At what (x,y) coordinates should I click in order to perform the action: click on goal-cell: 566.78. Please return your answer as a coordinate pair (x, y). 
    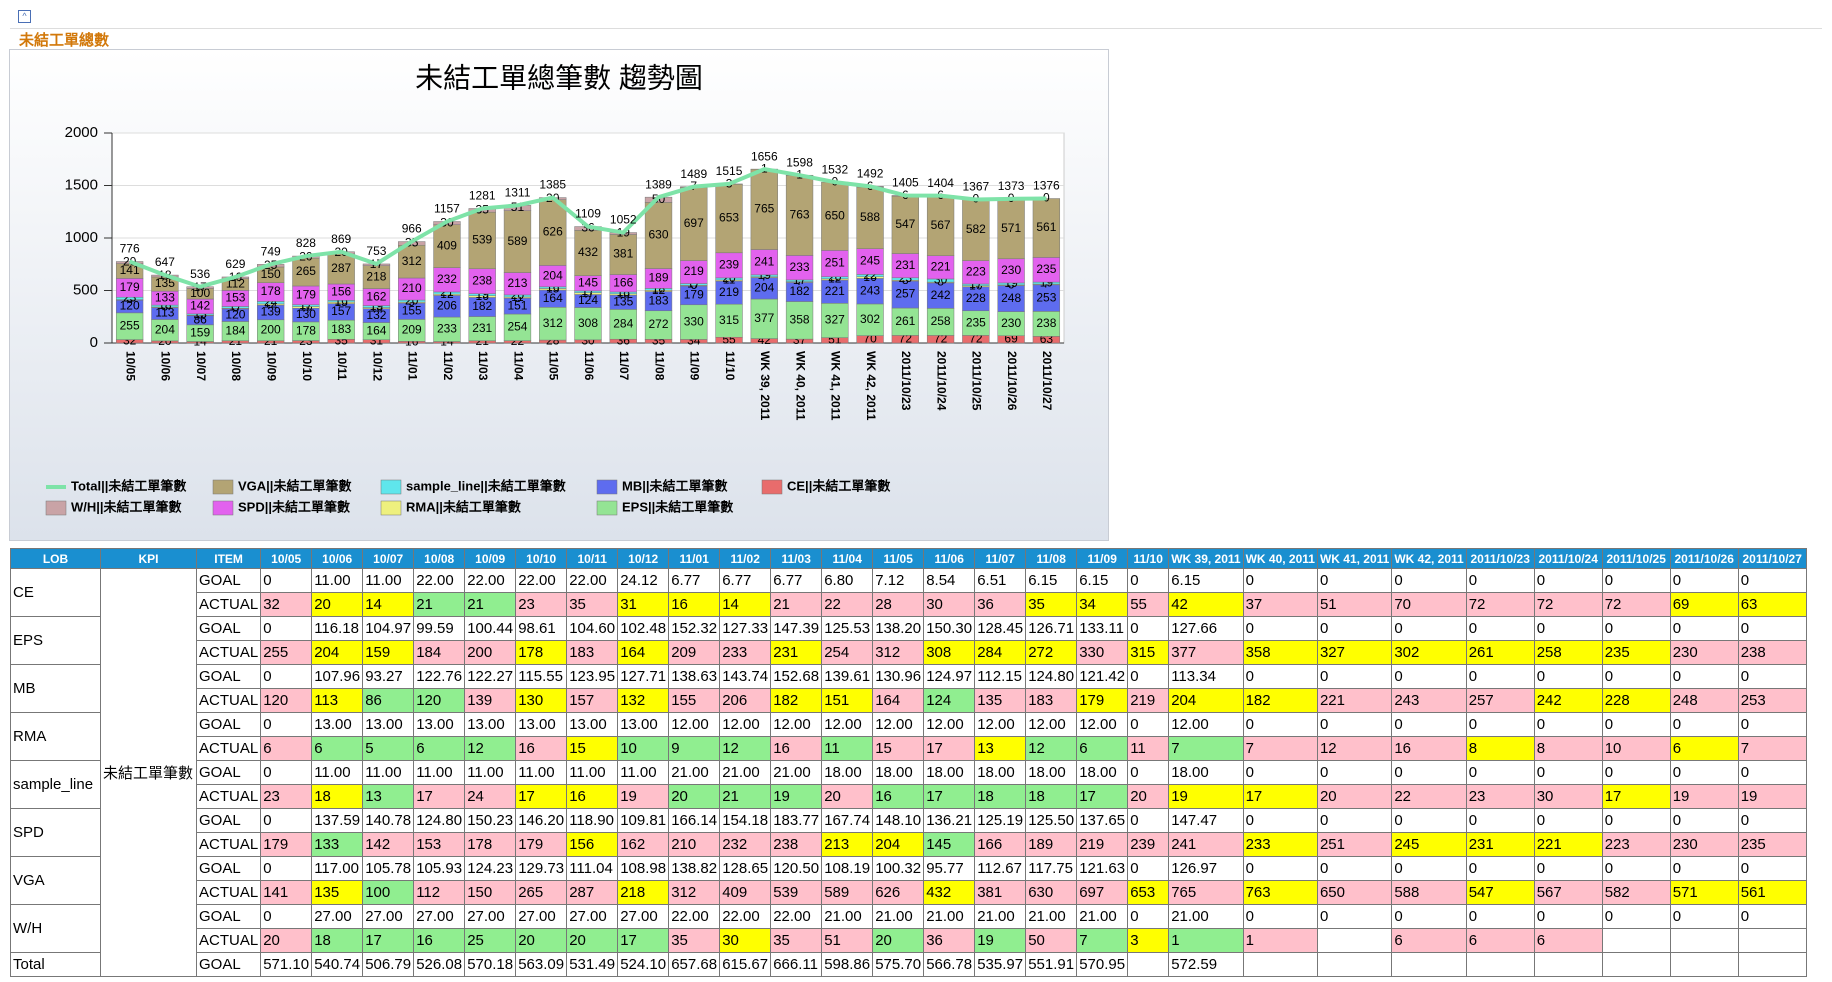
    Looking at the image, I should click on (949, 964).